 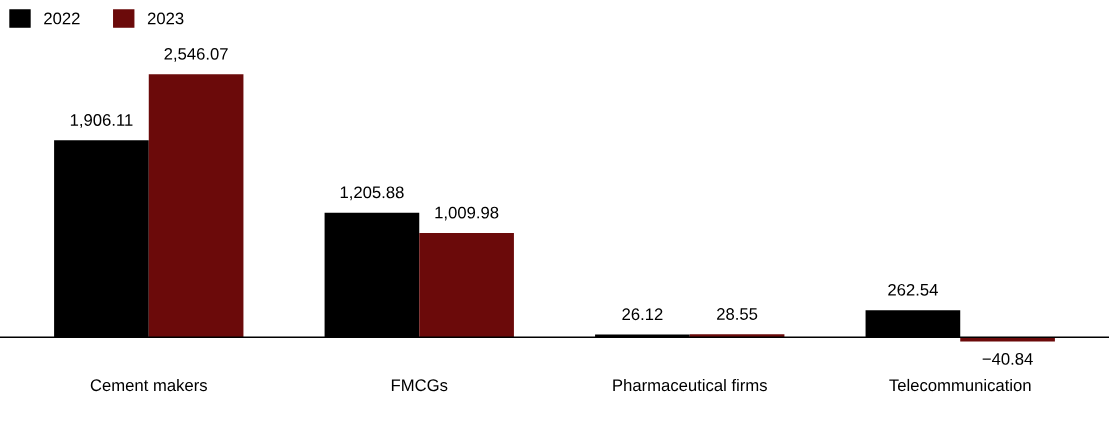 I want to click on legend-label: 2023, so click(x=165, y=18).